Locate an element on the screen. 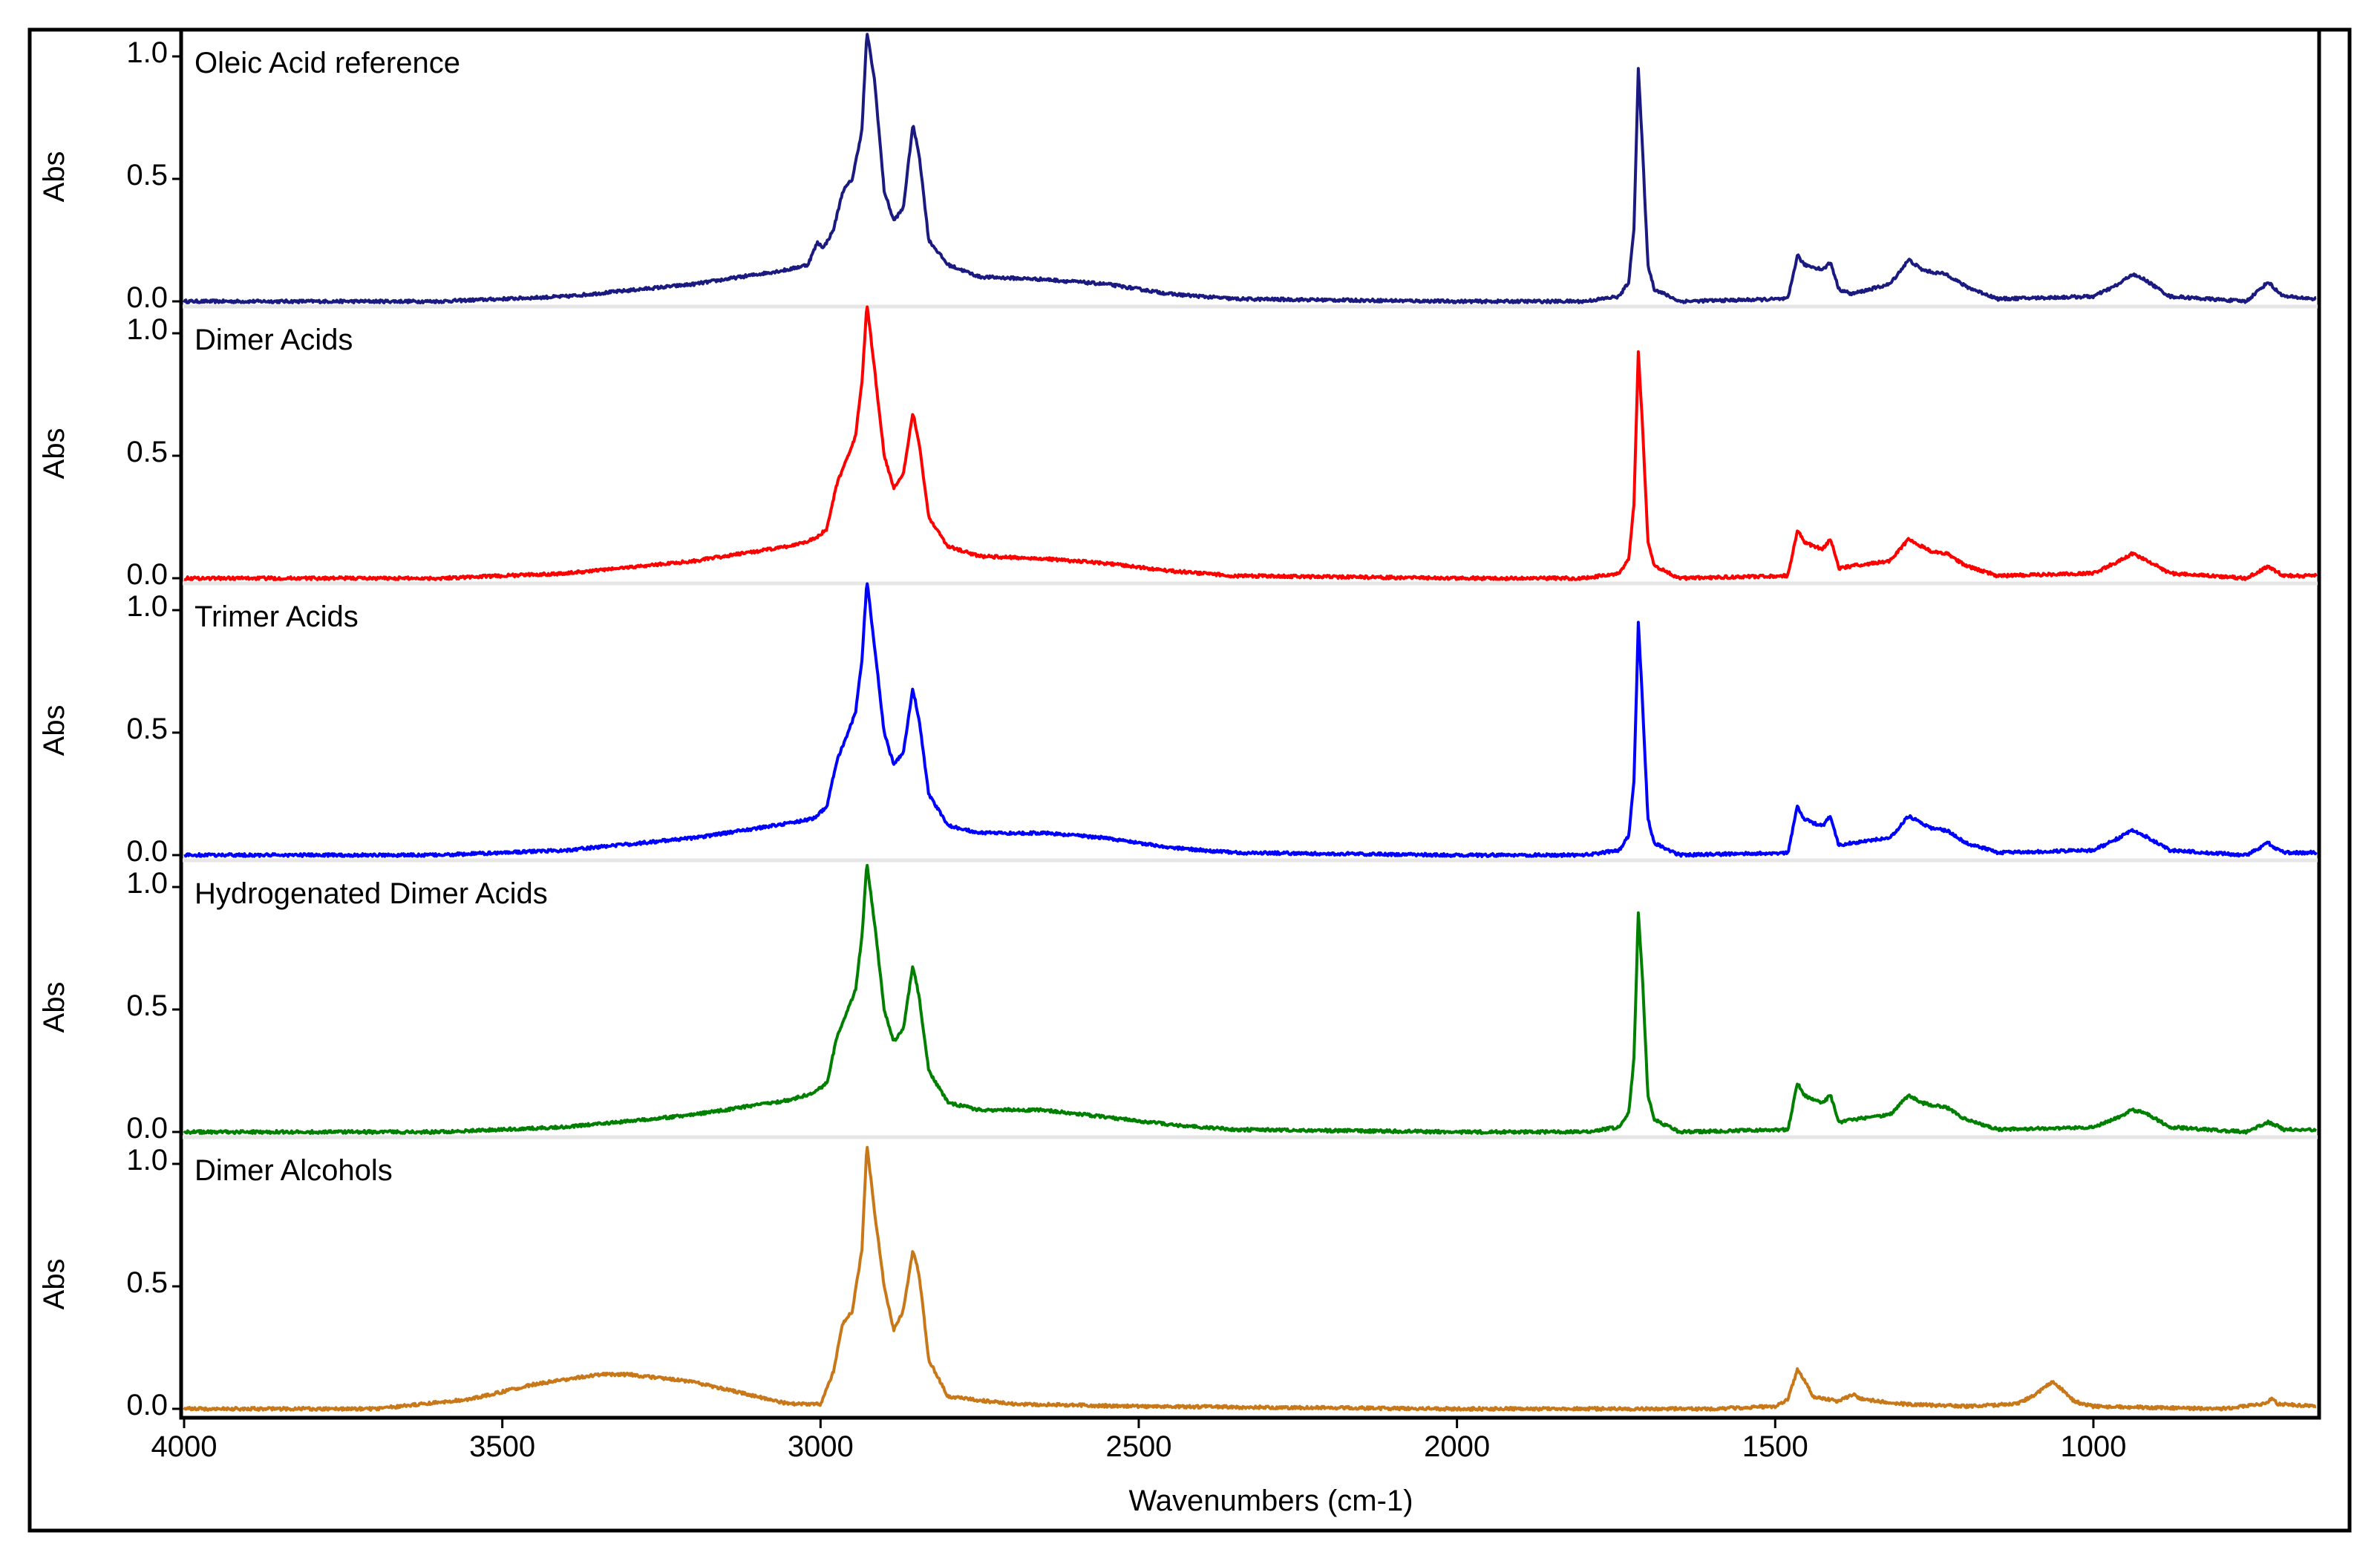 Image resolution: width=2380 pixels, height=1561 pixels. x-tick-label: 1500 is located at coordinates (1775, 1446).